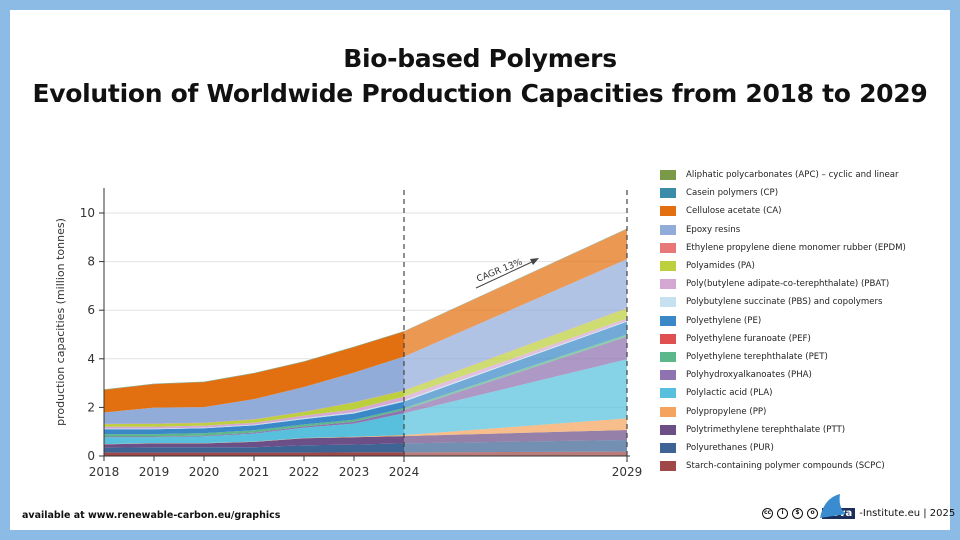 This screenshot has width=960, height=540. Describe the element at coordinates (833, 506) in the screenshot. I see `nova-logo-swoosh` at that location.